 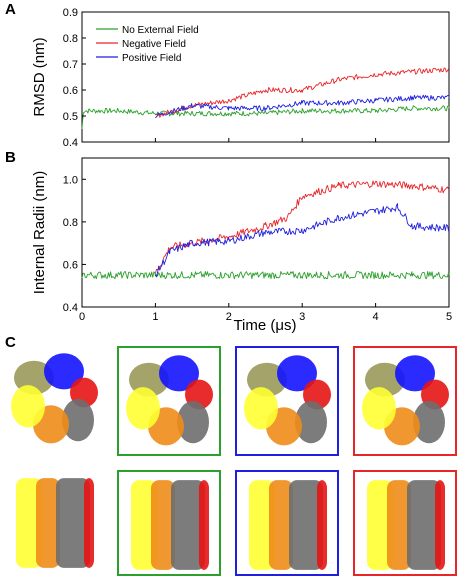 I want to click on panel-a-letter: A, so click(x=10, y=9).